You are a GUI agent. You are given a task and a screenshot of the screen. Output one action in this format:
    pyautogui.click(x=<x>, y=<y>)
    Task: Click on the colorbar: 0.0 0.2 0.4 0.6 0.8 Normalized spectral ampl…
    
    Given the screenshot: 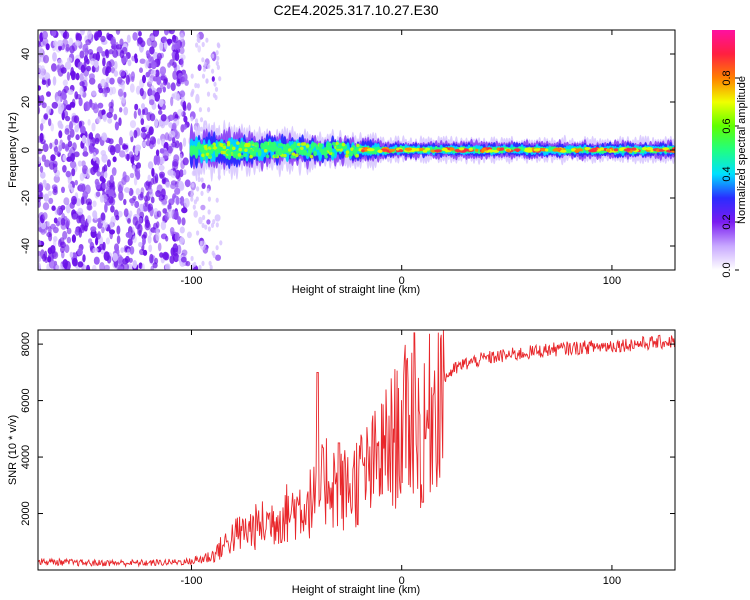 What is the action you would take?
    pyautogui.click(x=730, y=154)
    